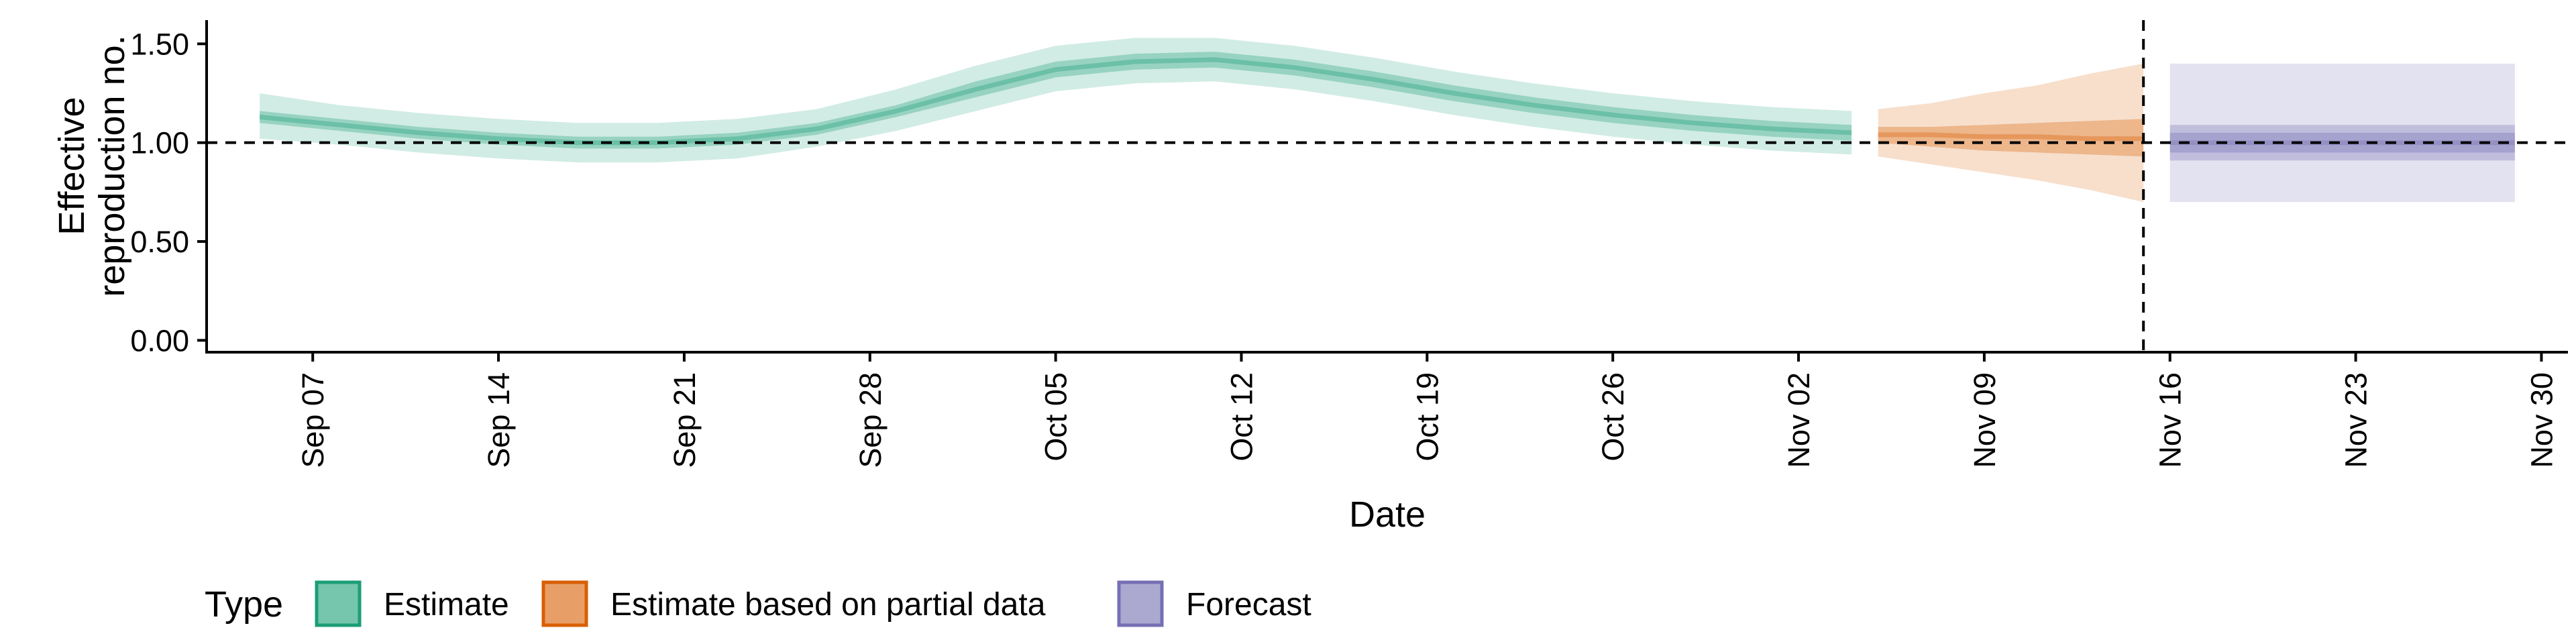  What do you see at coordinates (2356, 420) in the screenshot?
I see `x-tick-label: Nov 23` at bounding box center [2356, 420].